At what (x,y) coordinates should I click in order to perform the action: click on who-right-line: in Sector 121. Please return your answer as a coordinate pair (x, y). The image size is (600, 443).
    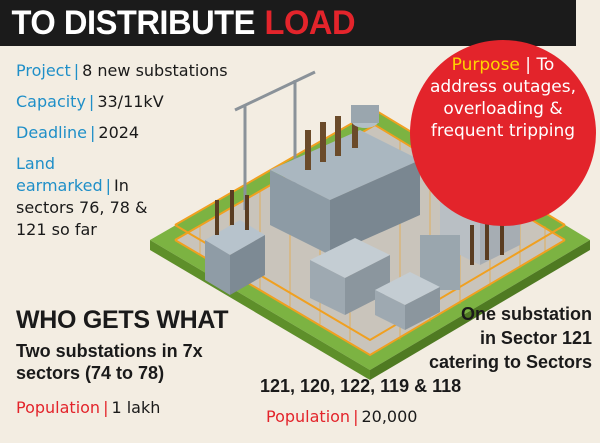
    Looking at the image, I should click on (535, 338).